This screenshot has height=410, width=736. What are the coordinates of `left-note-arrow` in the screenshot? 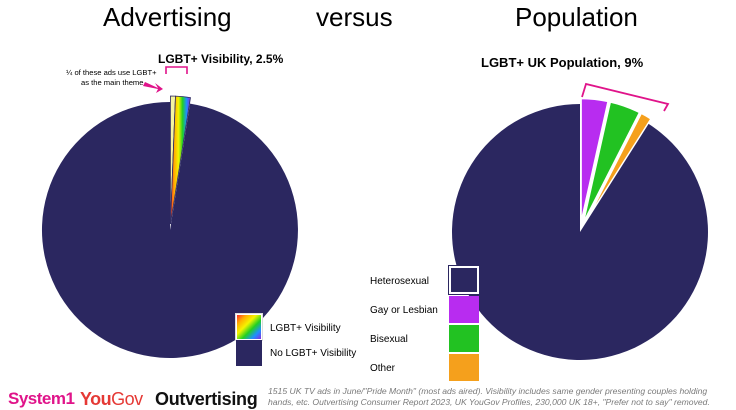 It's located at (153, 87).